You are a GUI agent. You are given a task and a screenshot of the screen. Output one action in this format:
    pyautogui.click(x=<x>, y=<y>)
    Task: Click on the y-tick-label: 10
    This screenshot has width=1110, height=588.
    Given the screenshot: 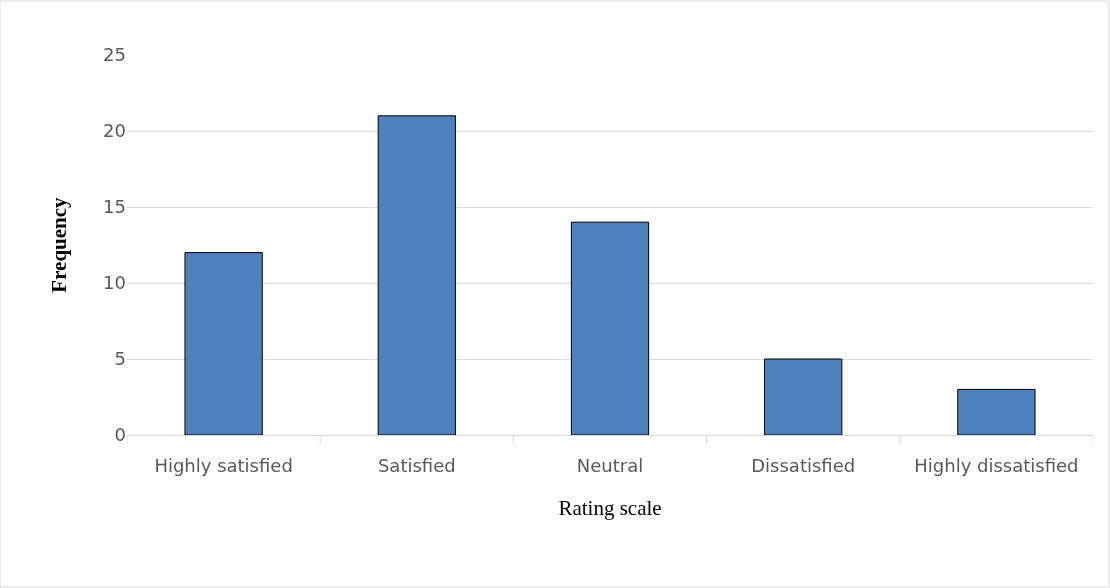 What is the action you would take?
    pyautogui.click(x=114, y=283)
    